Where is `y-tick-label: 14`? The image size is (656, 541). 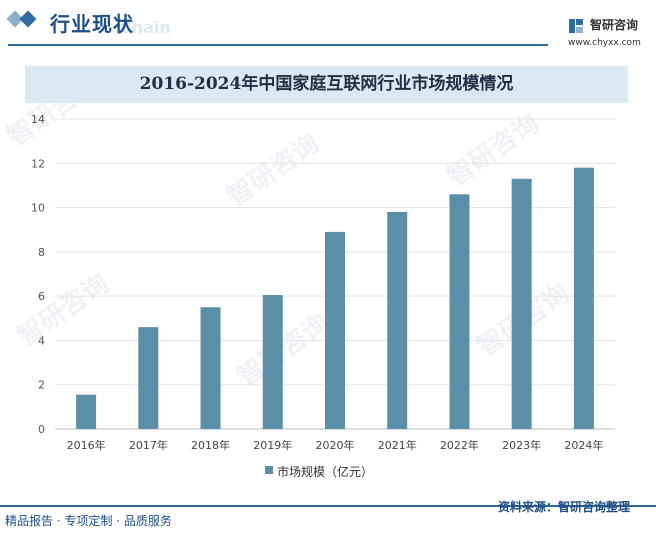 y-tick-label: 14 is located at coordinates (38, 119).